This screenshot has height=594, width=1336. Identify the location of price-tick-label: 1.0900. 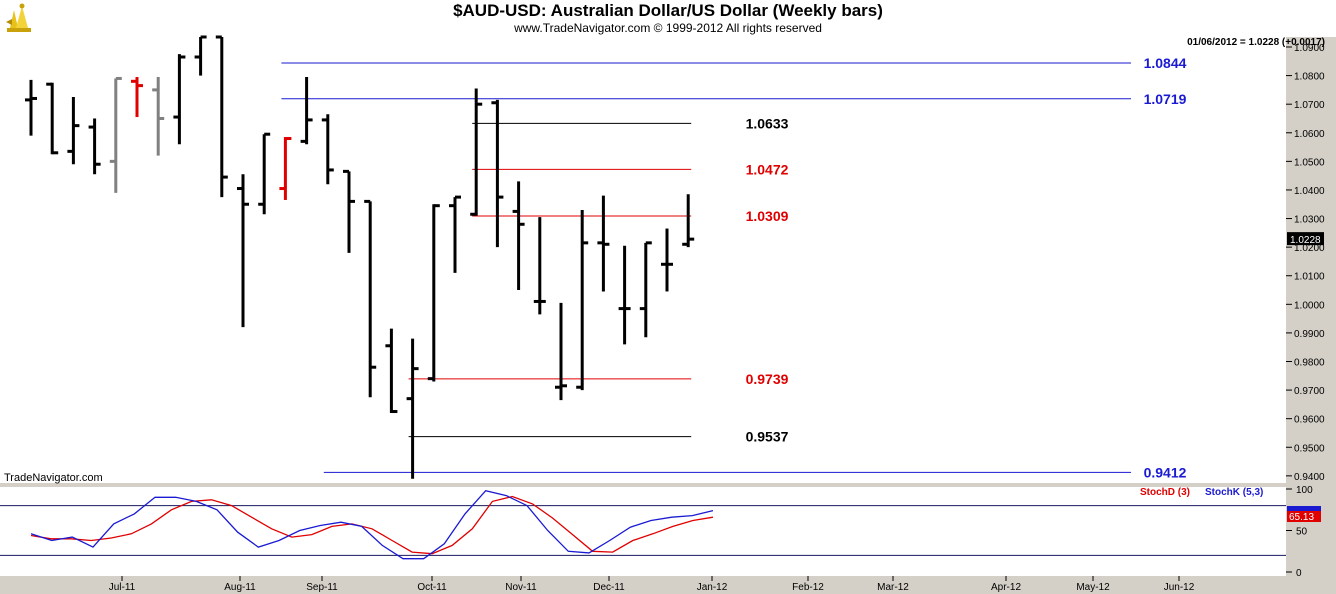
(1309, 48).